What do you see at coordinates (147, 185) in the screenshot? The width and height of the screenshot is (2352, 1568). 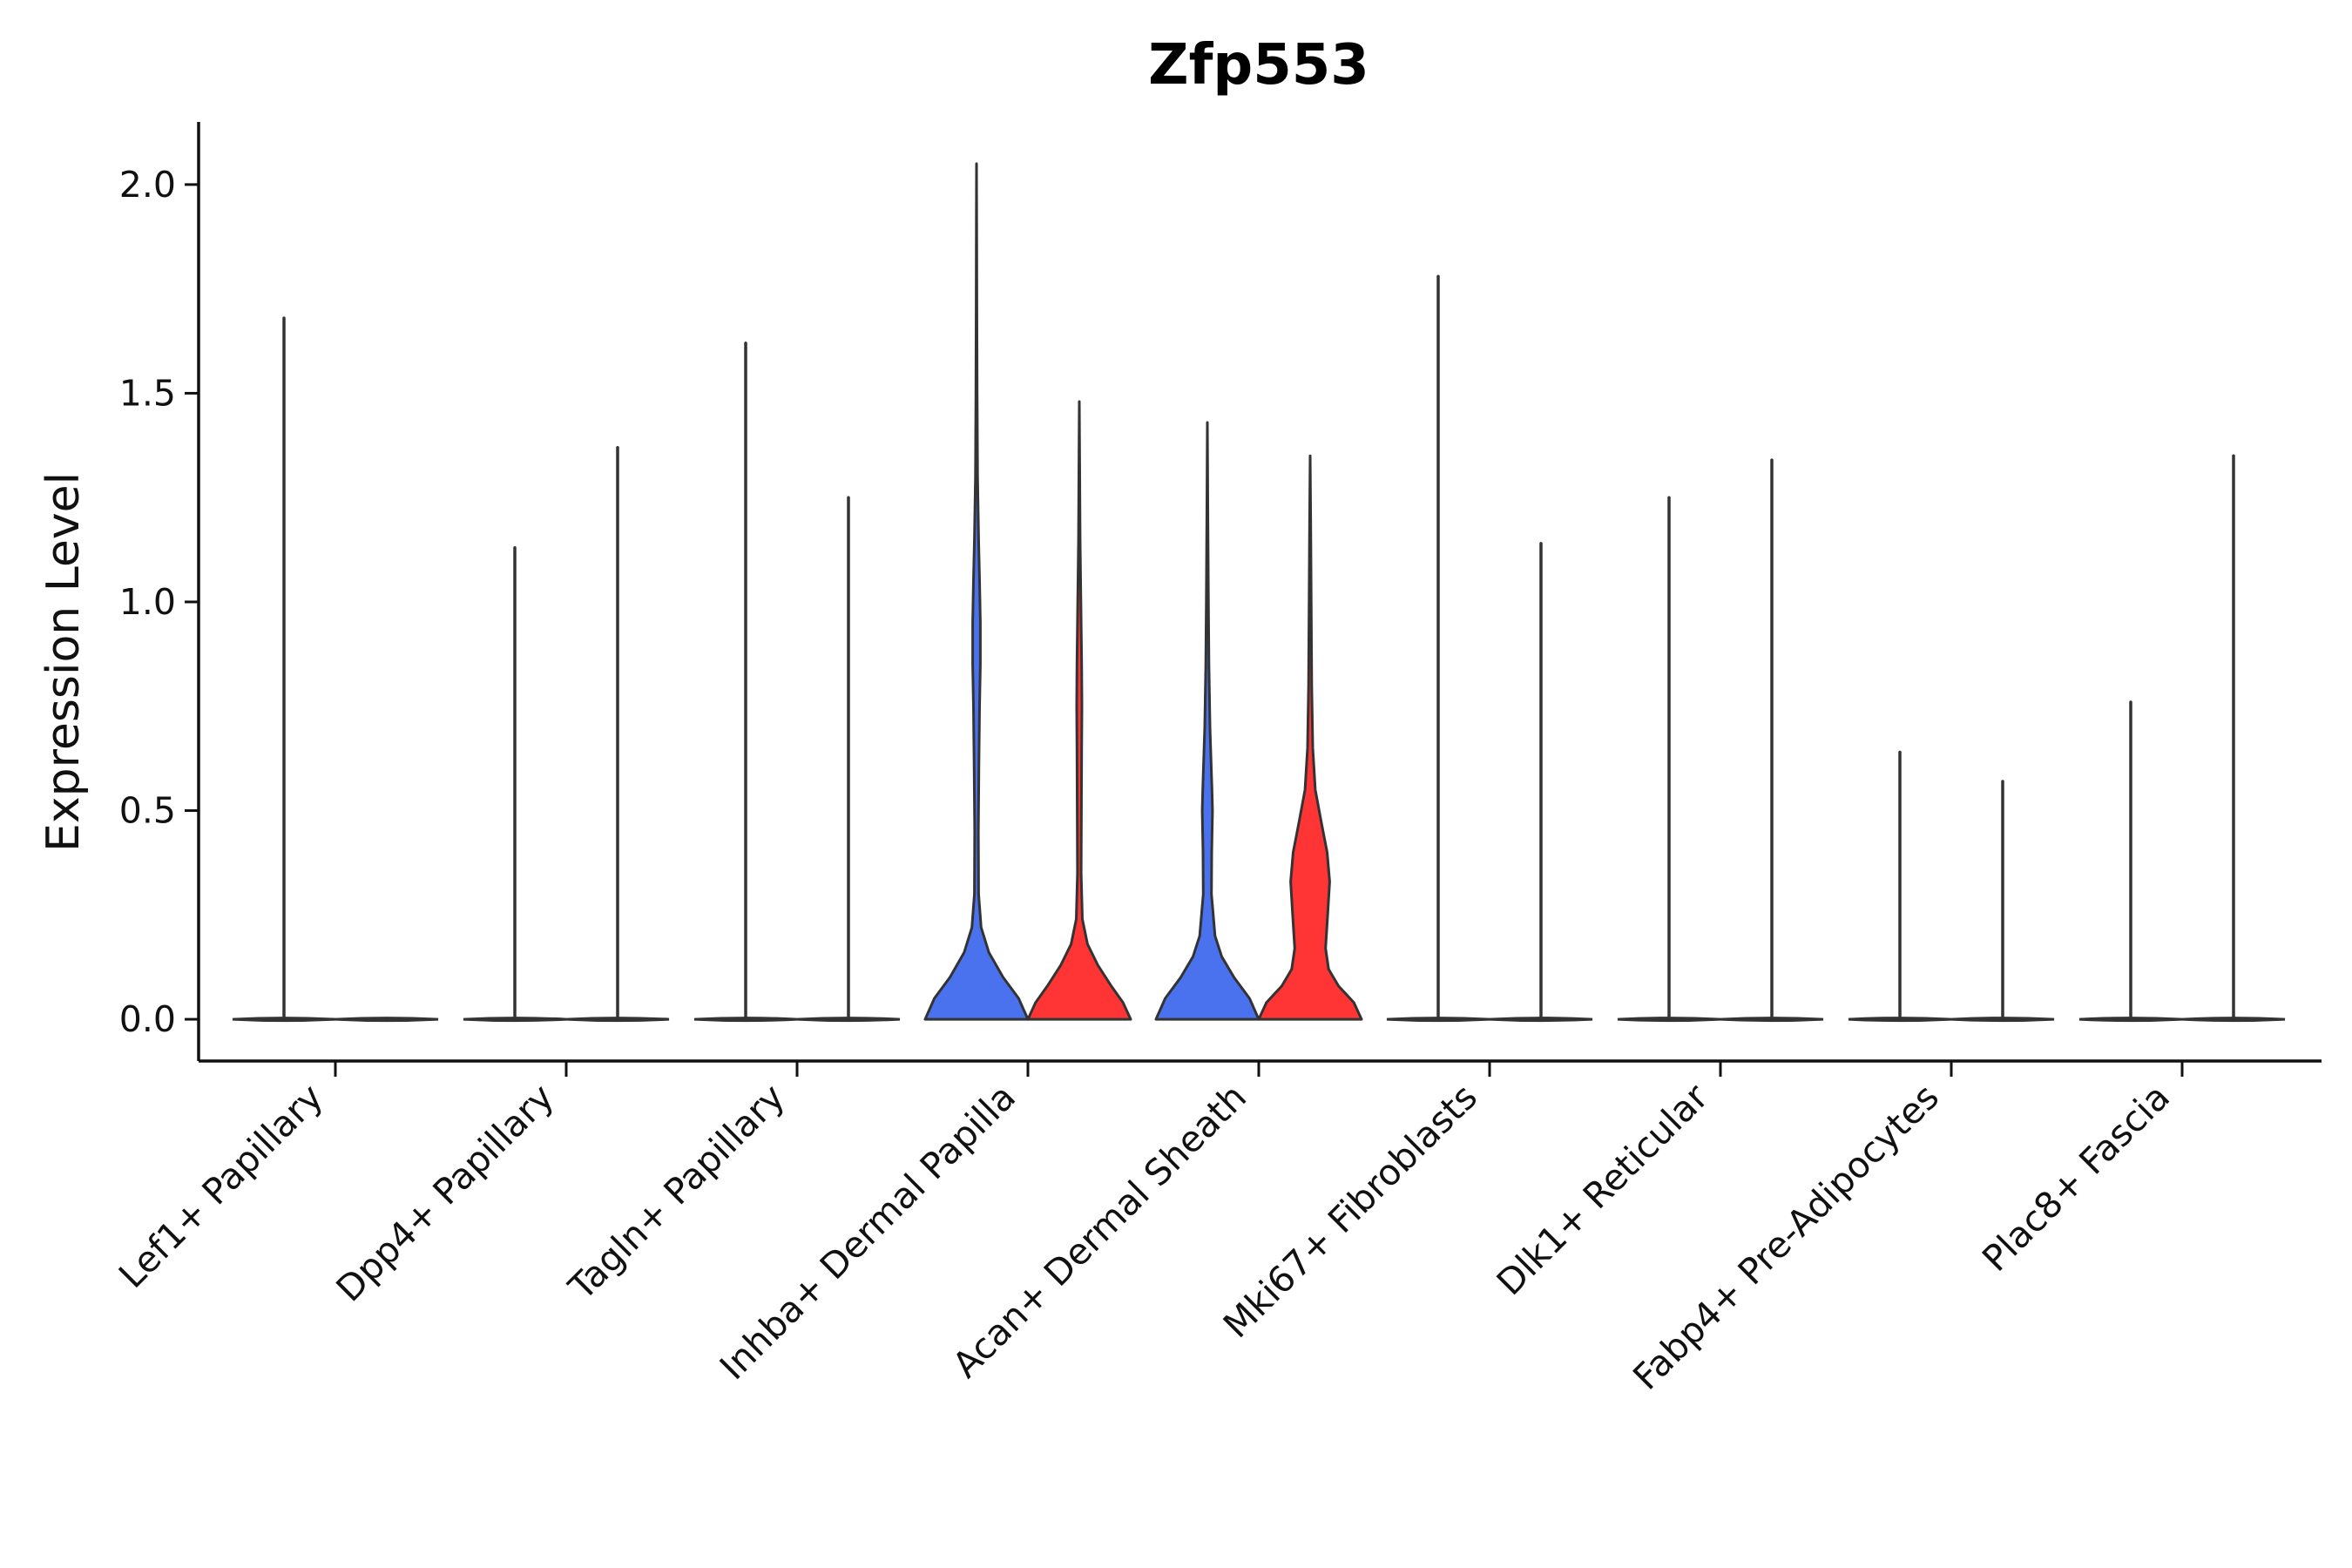 I see `y-tick-label: 2.0` at bounding box center [147, 185].